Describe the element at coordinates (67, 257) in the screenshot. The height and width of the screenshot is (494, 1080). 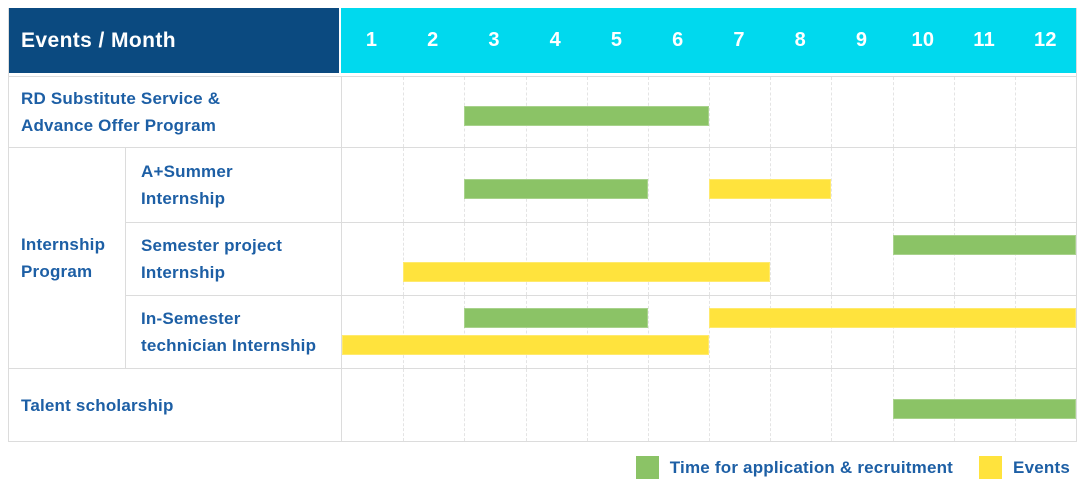
I see `group-label-internship-program: Internship Program` at that location.